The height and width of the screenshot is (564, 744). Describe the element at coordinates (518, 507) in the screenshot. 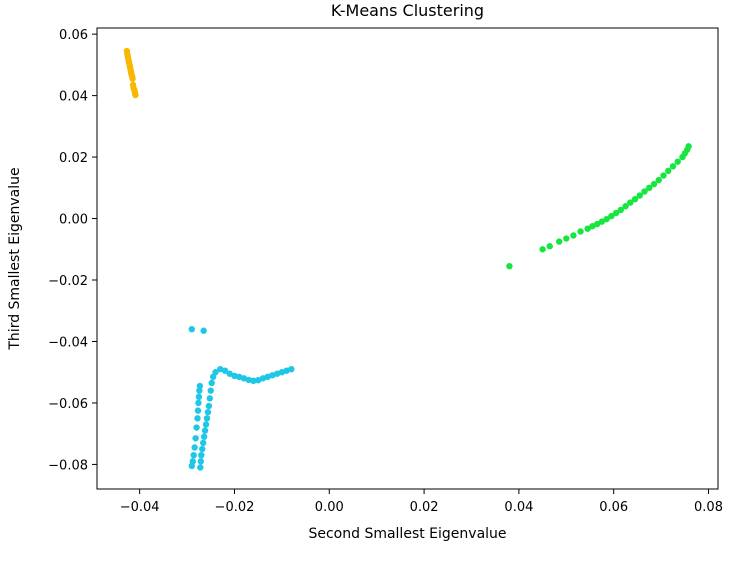

I see `x-tick-label: 0.04` at that location.